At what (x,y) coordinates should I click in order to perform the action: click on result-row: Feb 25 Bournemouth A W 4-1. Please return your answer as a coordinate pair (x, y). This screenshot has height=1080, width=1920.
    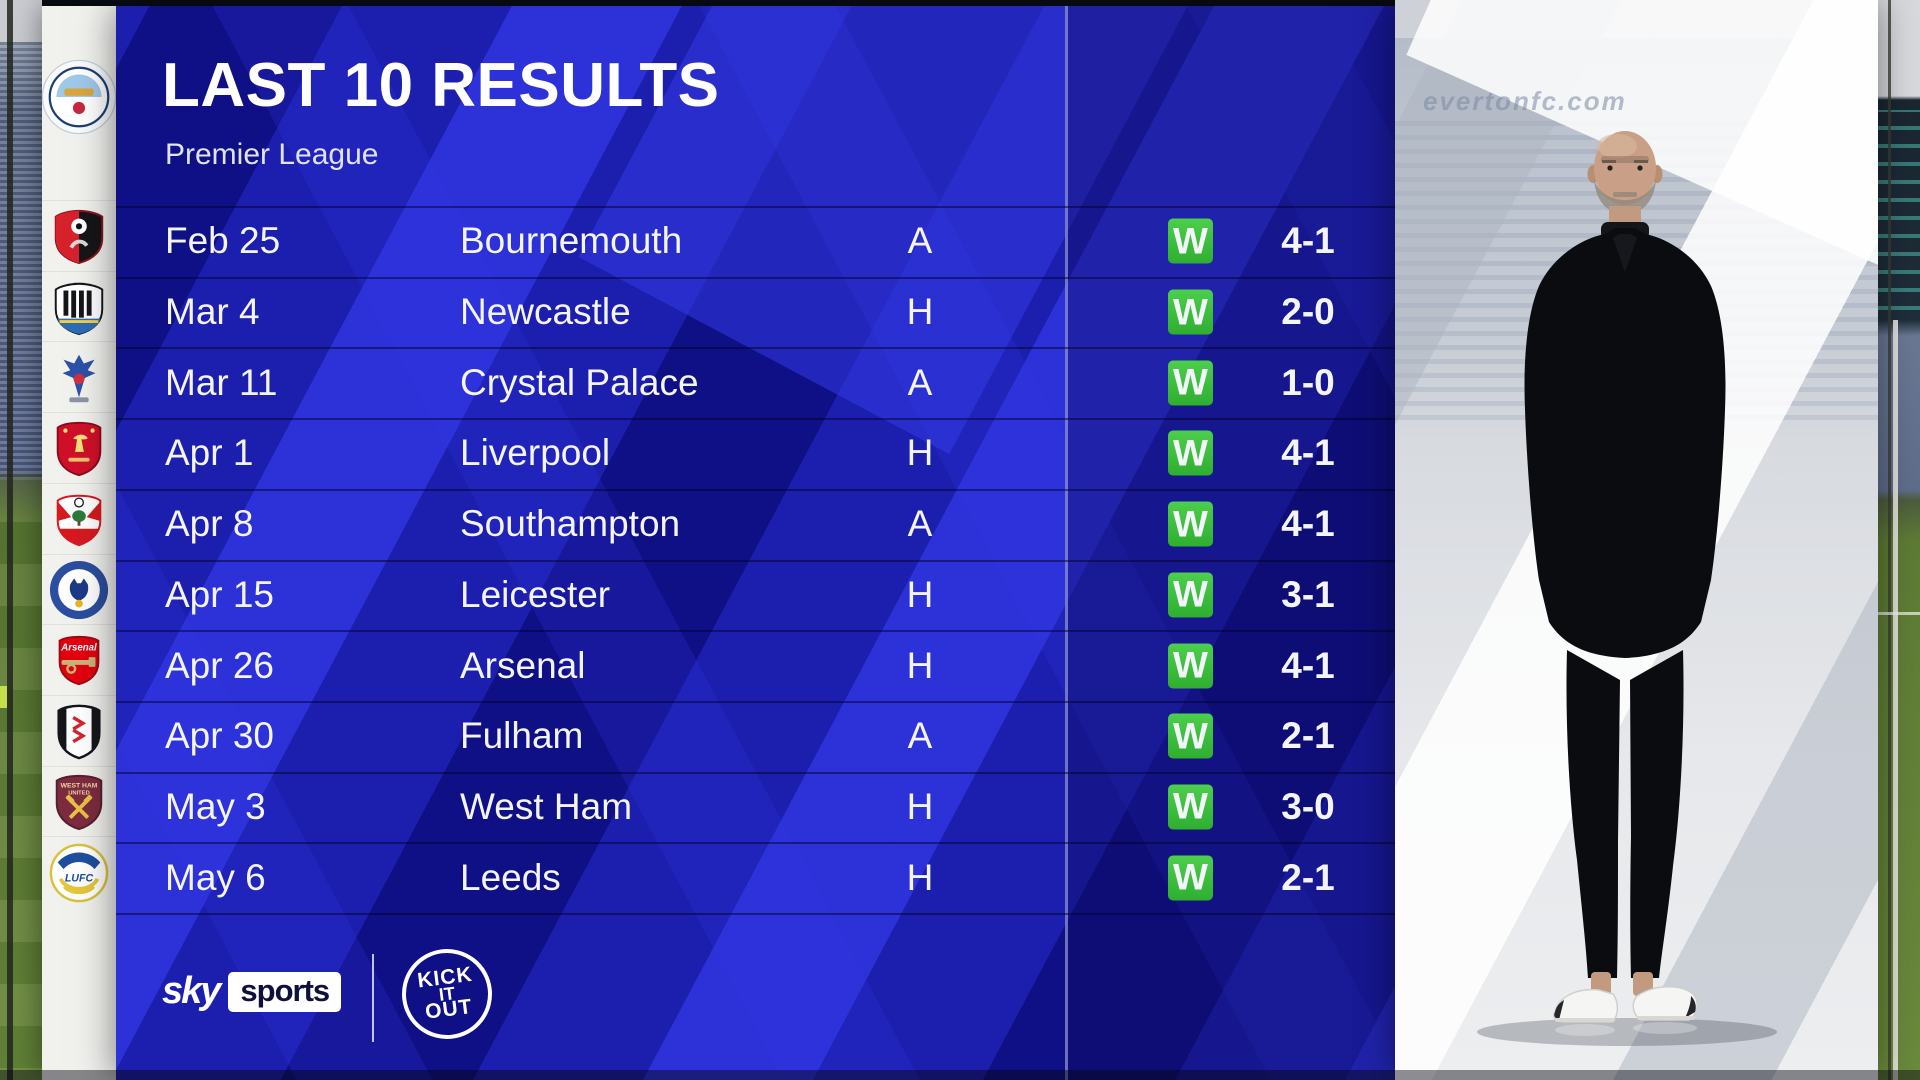
    Looking at the image, I should click on (755, 241).